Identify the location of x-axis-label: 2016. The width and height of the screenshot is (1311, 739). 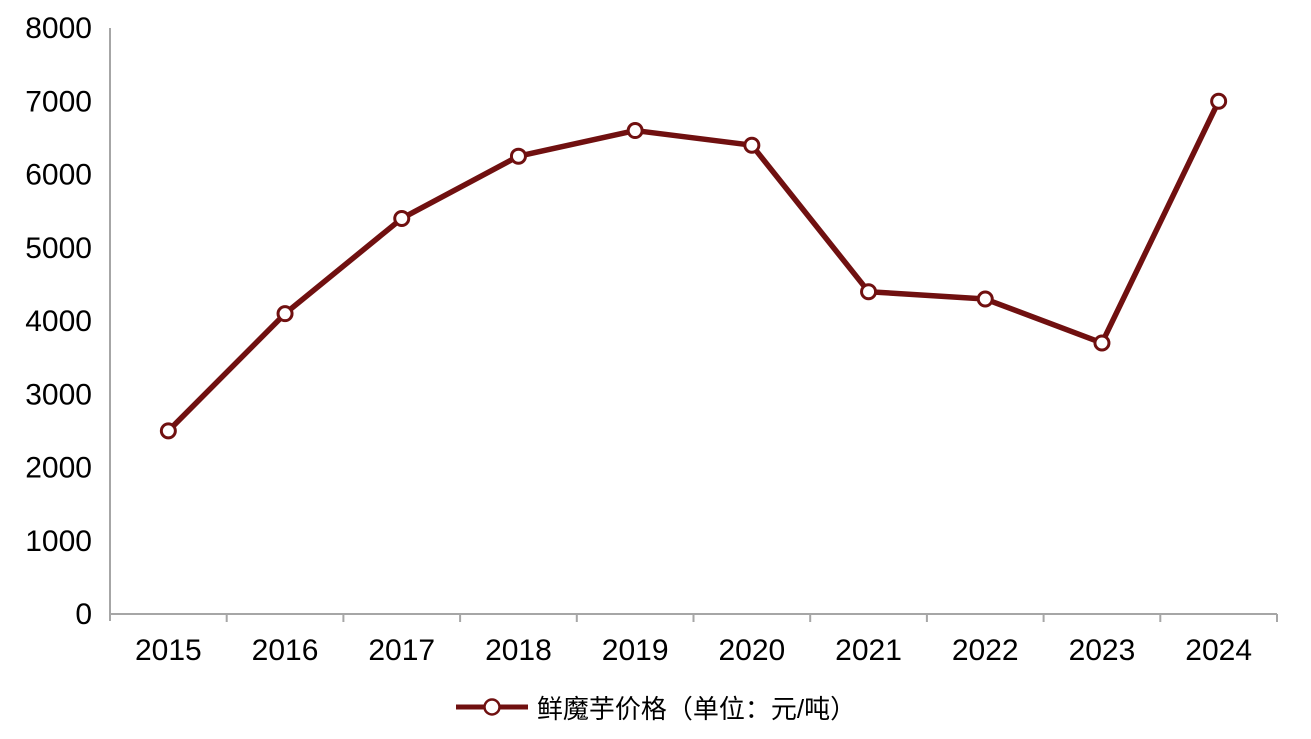
(285, 650).